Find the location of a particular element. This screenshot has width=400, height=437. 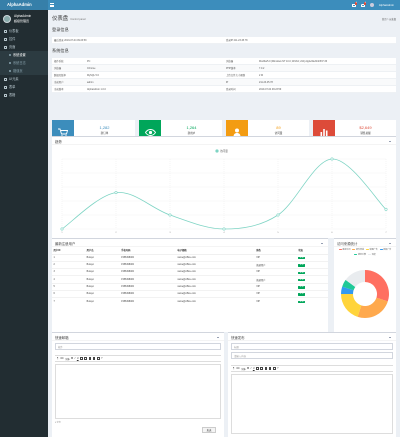

menu-toggle-icon is located at coordinates (52, 5).